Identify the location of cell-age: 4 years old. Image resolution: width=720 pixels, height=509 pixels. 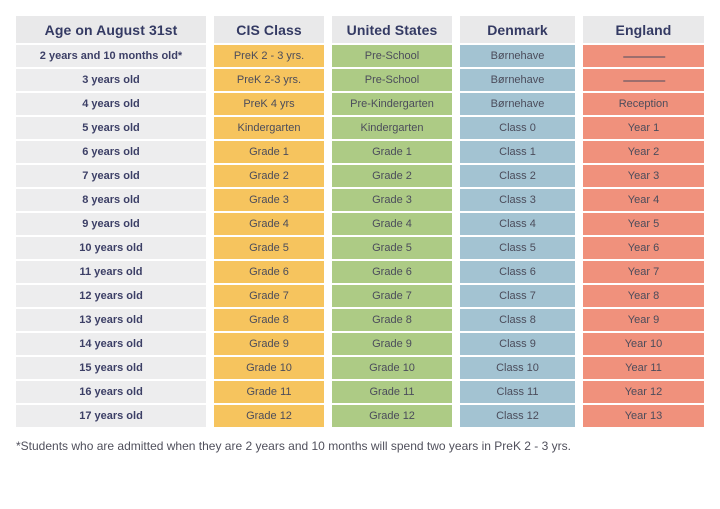
(111, 104).